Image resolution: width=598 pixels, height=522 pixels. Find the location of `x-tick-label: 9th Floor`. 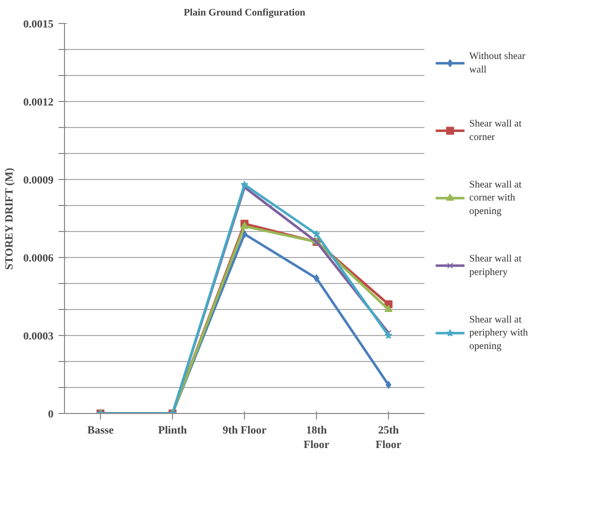

x-tick-label: 9th Floor is located at coordinates (244, 430).